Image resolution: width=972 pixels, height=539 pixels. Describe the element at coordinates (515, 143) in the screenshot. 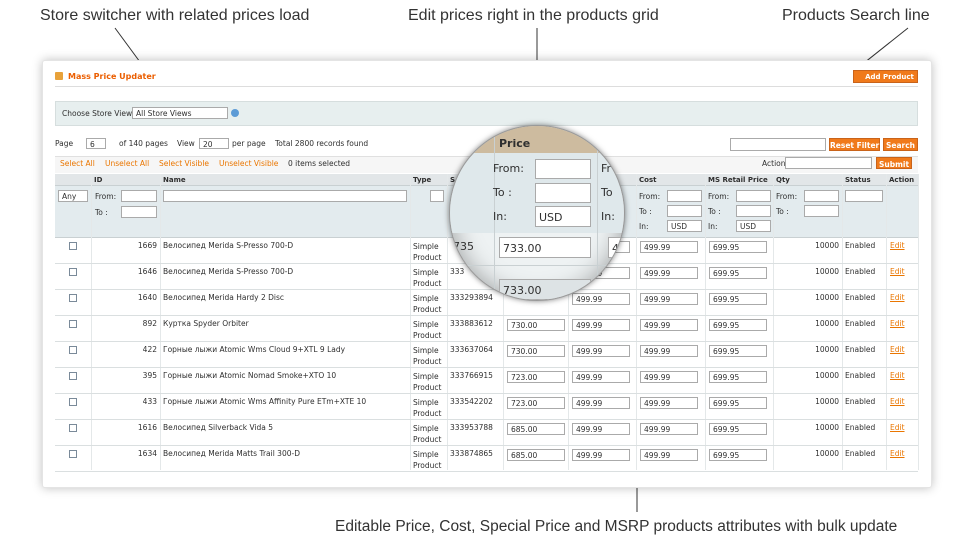

I see `magnified-price-header: Price` at that location.